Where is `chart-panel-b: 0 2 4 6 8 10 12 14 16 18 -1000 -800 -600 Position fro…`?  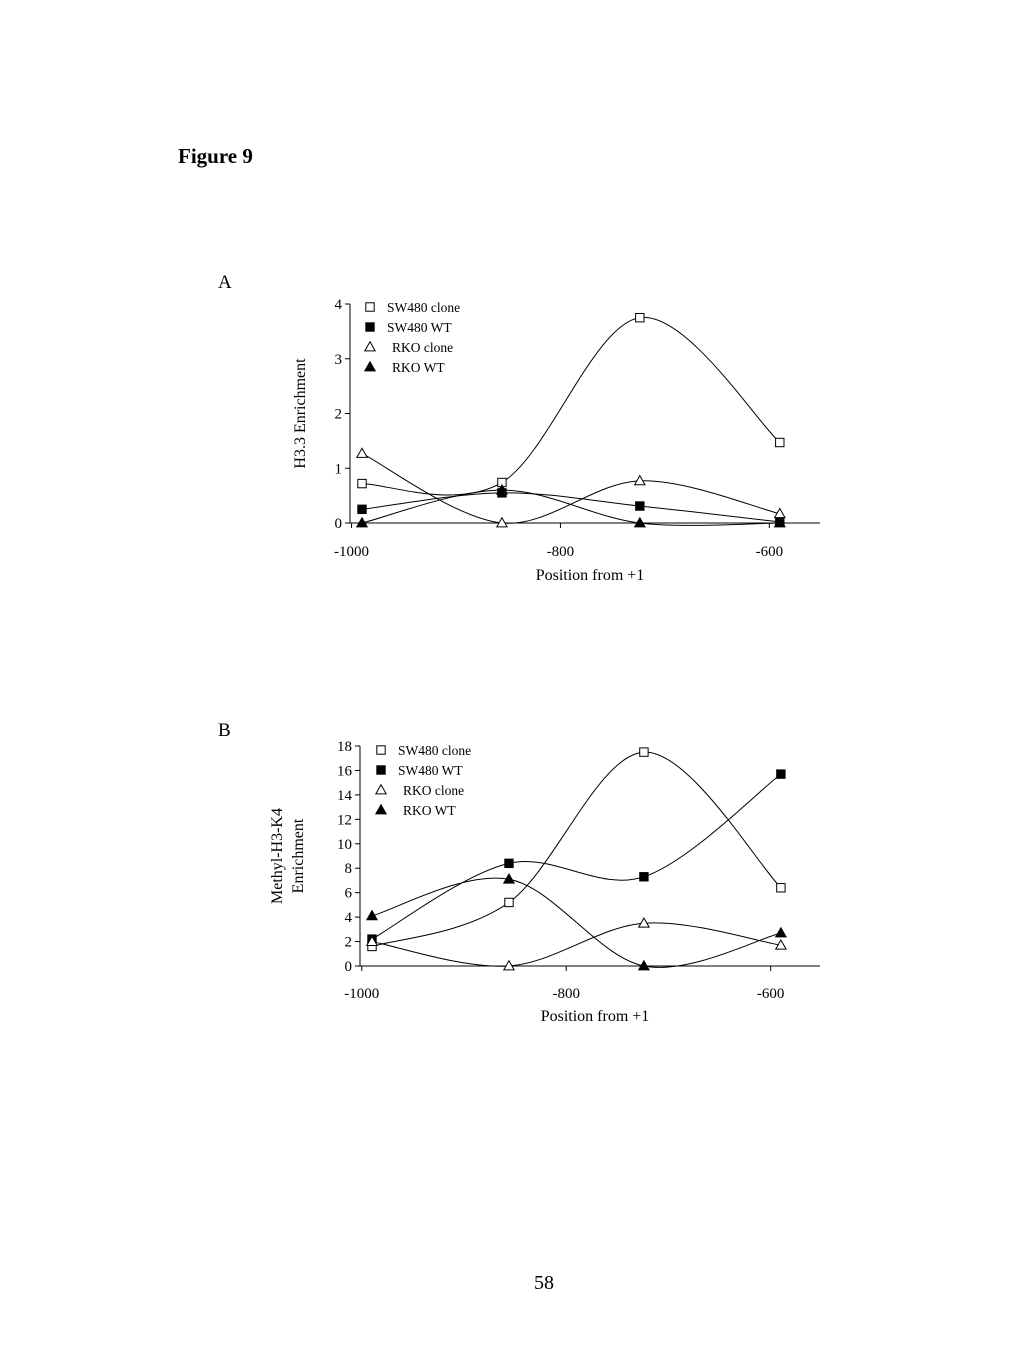
chart-panel-b: 0 2 4 6 8 10 12 14 16 18 -1000 -800 -600 Position fro… is located at coordinates (544, 882).